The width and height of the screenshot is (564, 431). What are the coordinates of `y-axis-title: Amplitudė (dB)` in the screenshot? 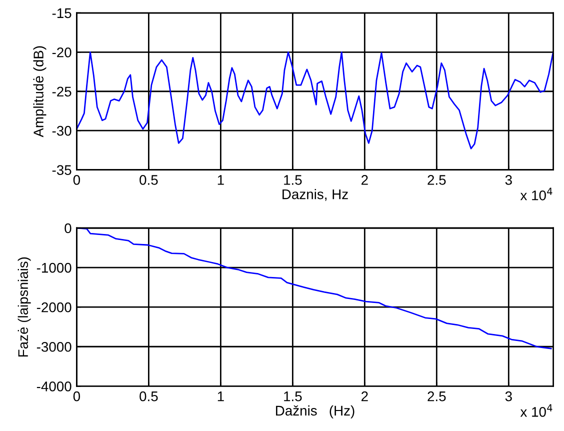 It's located at (39, 92).